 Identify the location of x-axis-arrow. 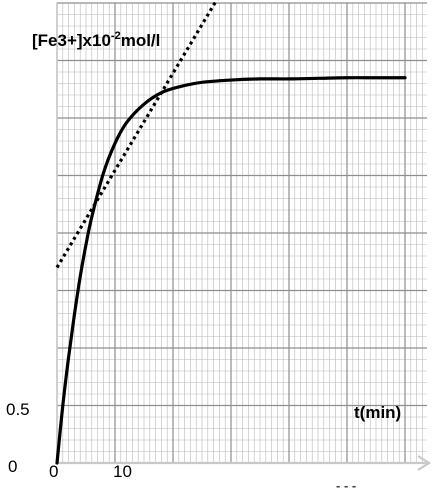
(424, 463).